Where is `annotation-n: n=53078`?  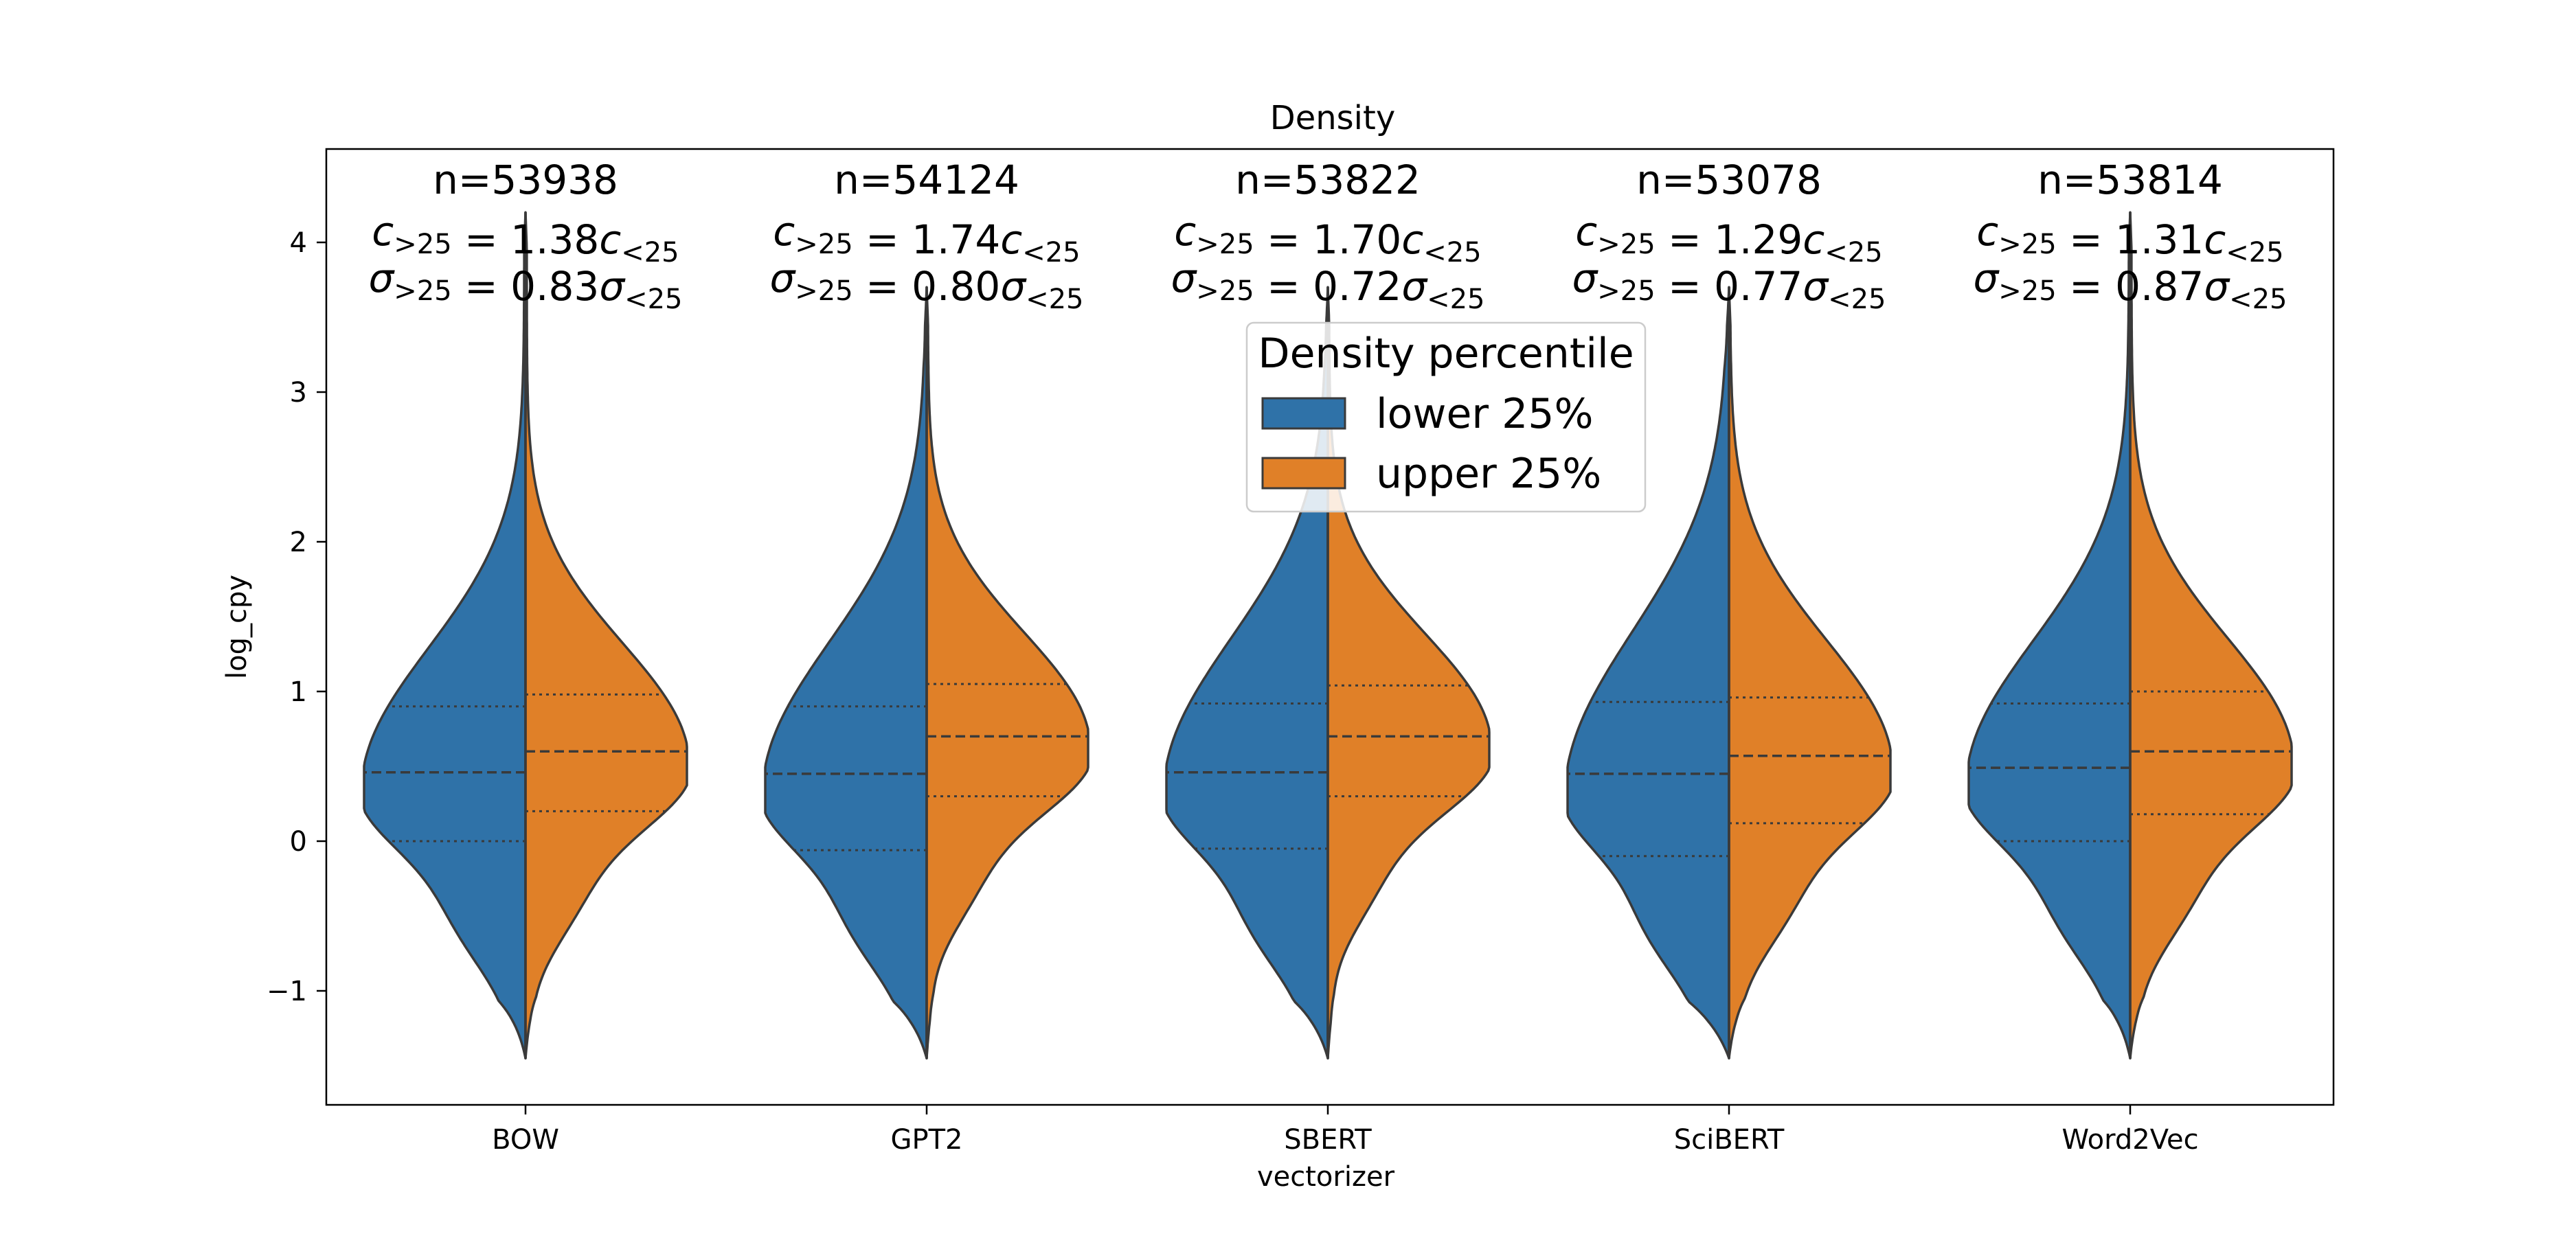
annotation-n: n=53078 is located at coordinates (1729, 180).